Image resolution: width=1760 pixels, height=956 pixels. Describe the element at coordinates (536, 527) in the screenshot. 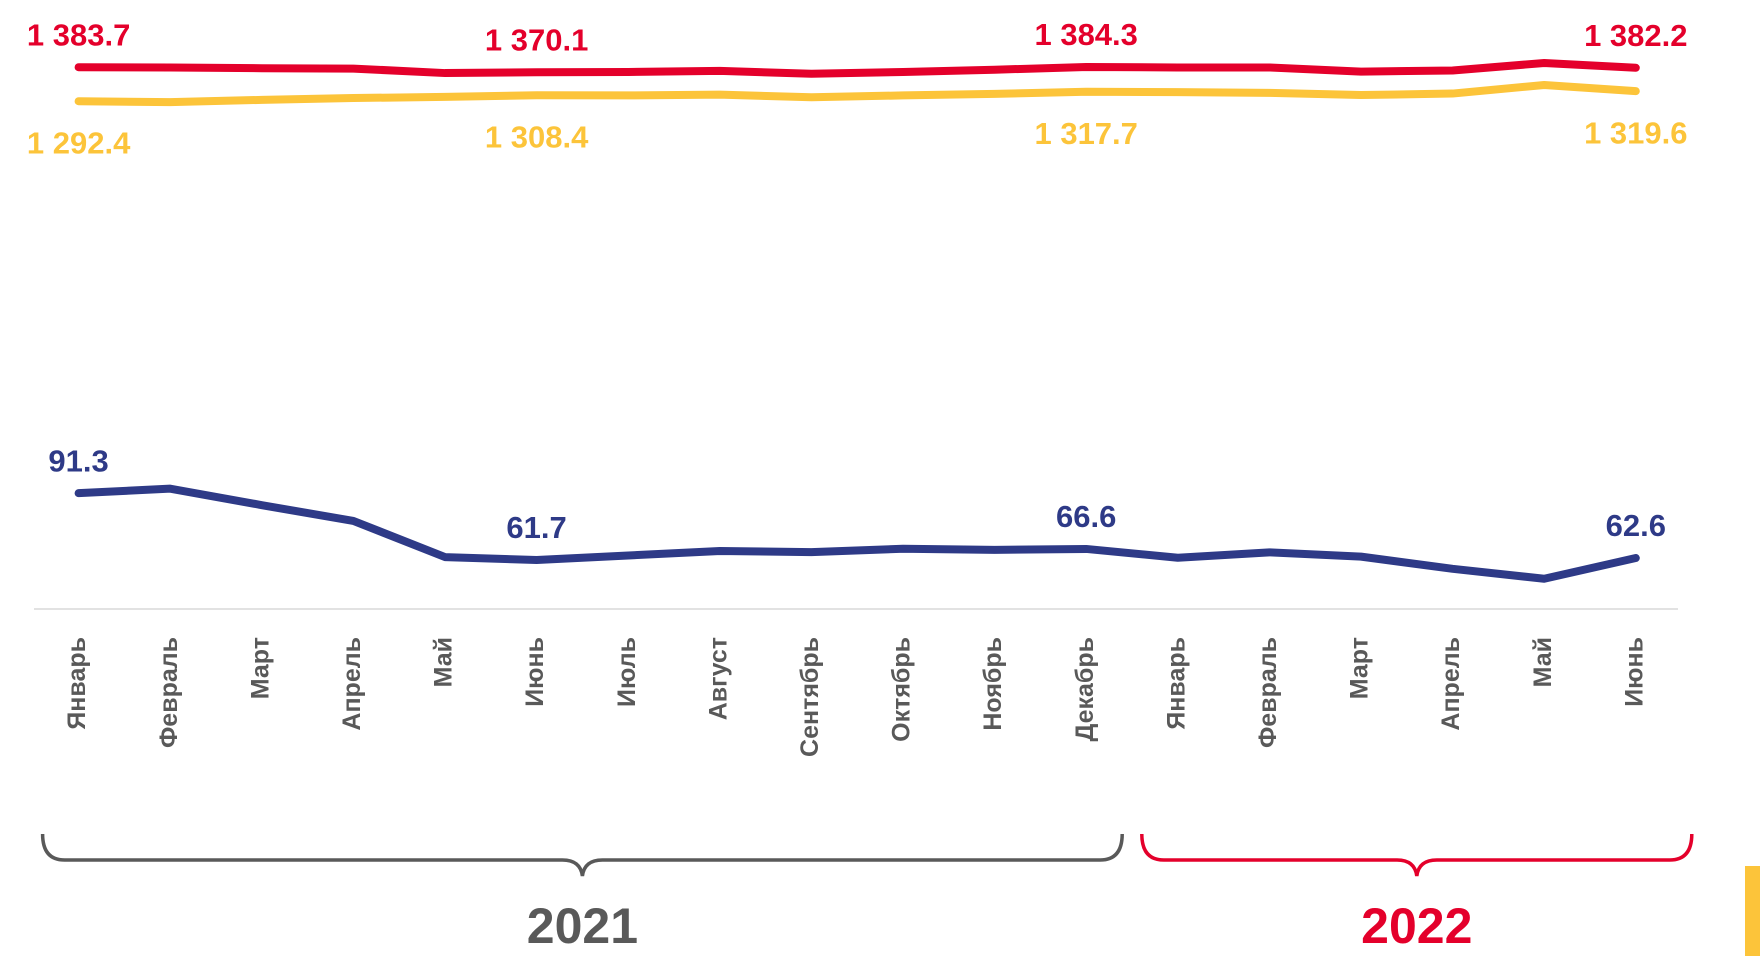

I see `data-label: 61.7` at that location.